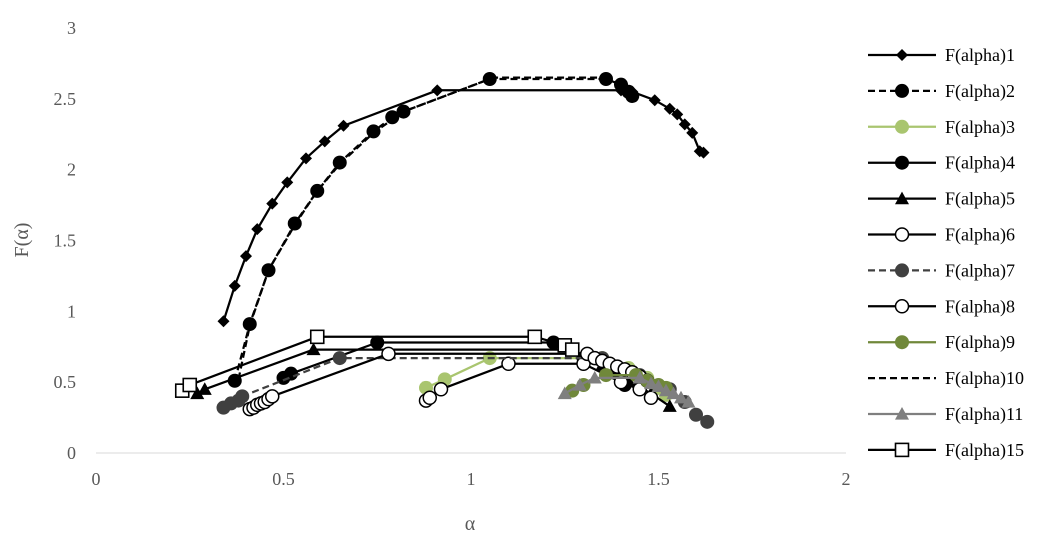  I want to click on legend-item: F(alpha)11, so click(945, 414).